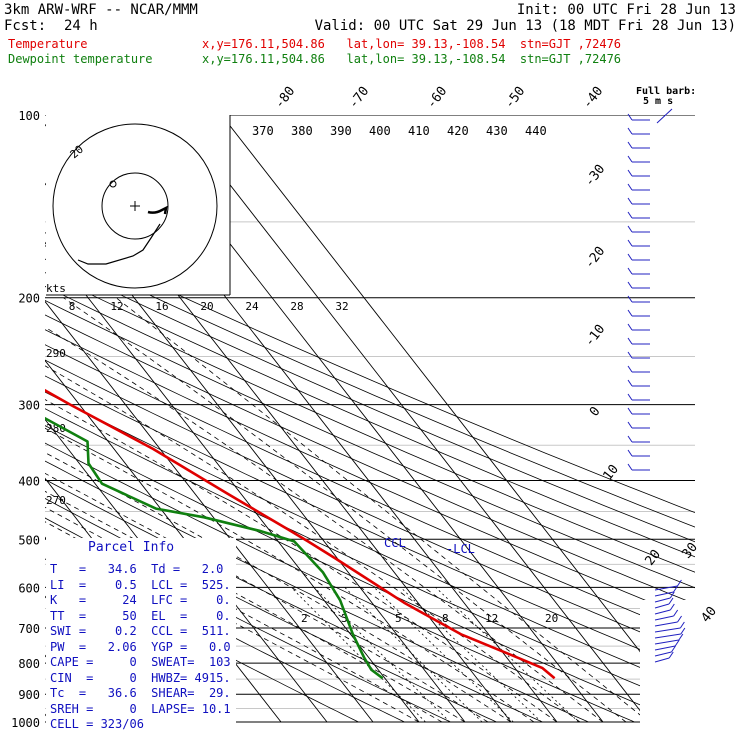  Describe the element at coordinates (437, 98) in the screenshot. I see `isotherm-label: -60` at that location.